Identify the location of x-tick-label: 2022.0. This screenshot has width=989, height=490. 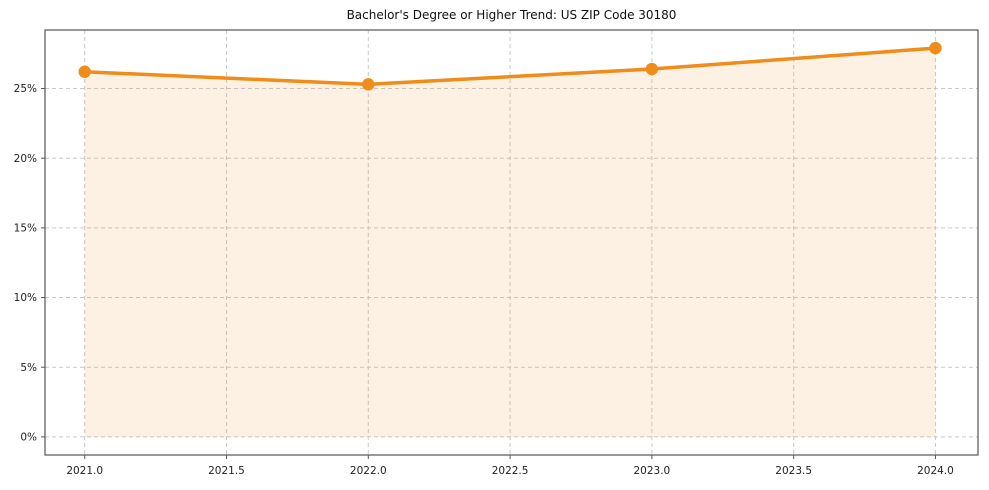
(368, 471).